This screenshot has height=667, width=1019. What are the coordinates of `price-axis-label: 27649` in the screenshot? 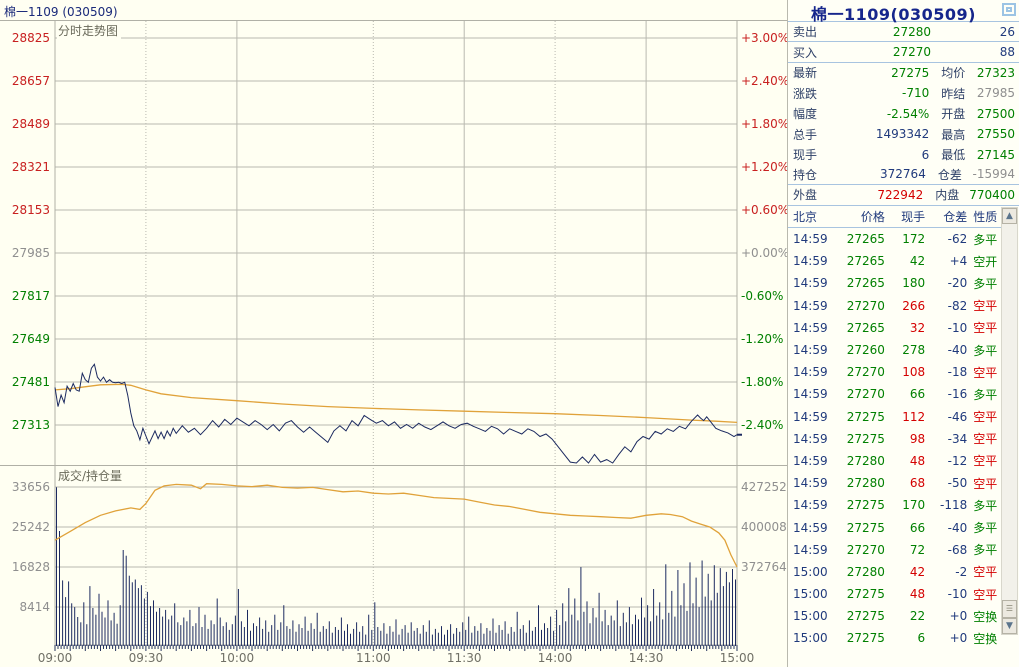 It's located at (31, 339).